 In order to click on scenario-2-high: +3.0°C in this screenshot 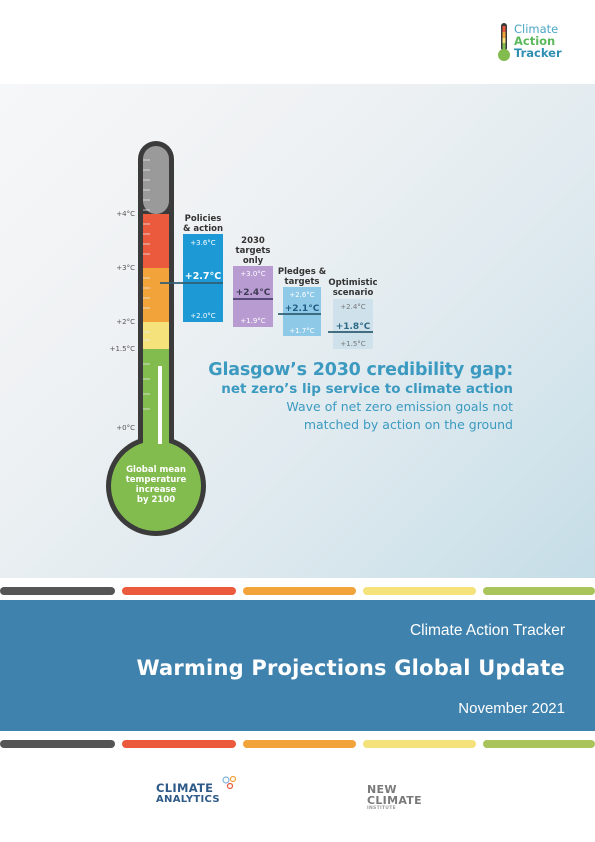, I will do `click(252, 274)`.